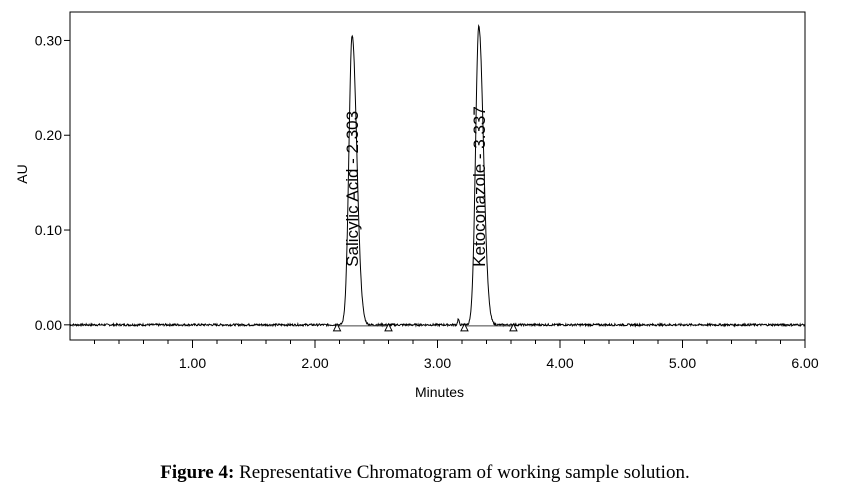  Describe the element at coordinates (22, 173) in the screenshot. I see `y-axis-title: AU` at that location.